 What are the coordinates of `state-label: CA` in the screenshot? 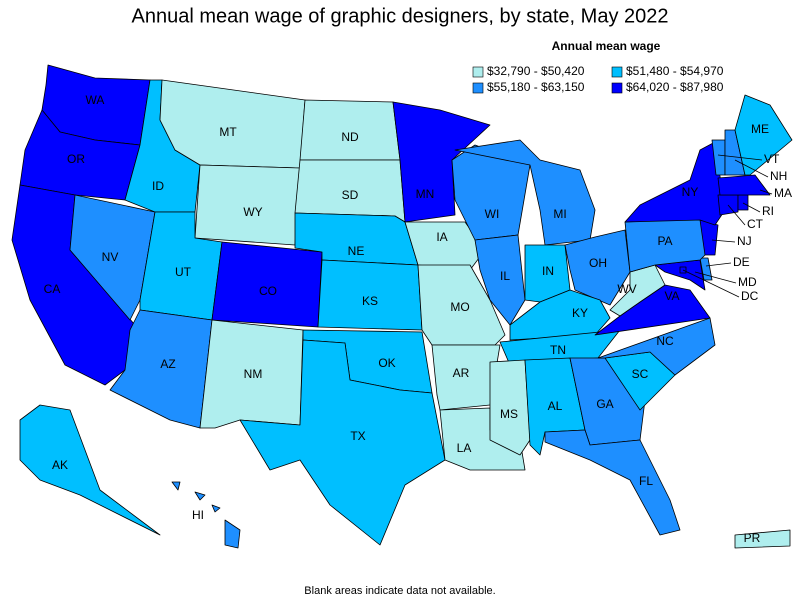 It's located at (52, 289).